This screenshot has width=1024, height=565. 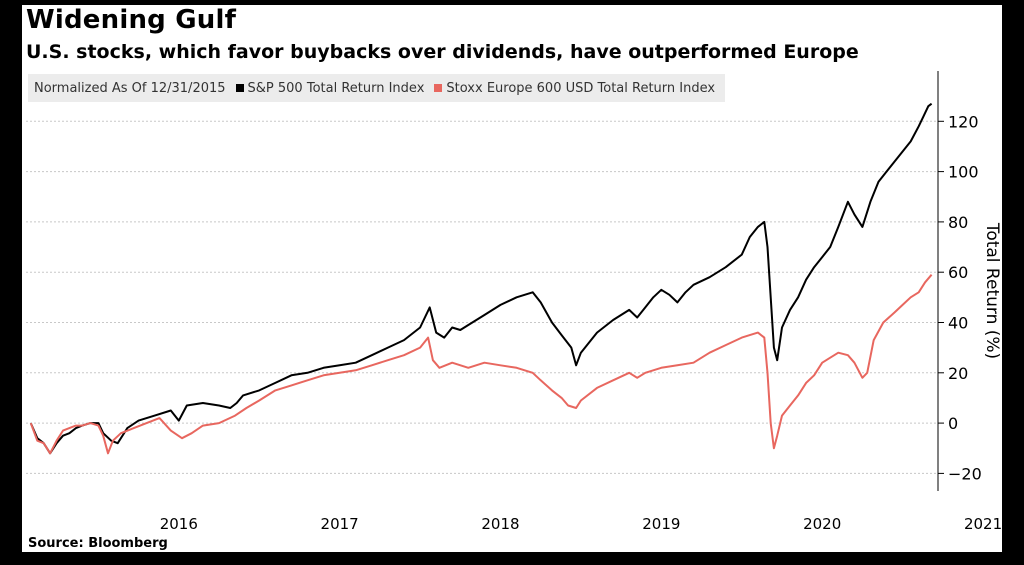 I want to click on legend-label-stoxx600: Stoxx Europe 600 USD Total Return Index, so click(x=581, y=88).